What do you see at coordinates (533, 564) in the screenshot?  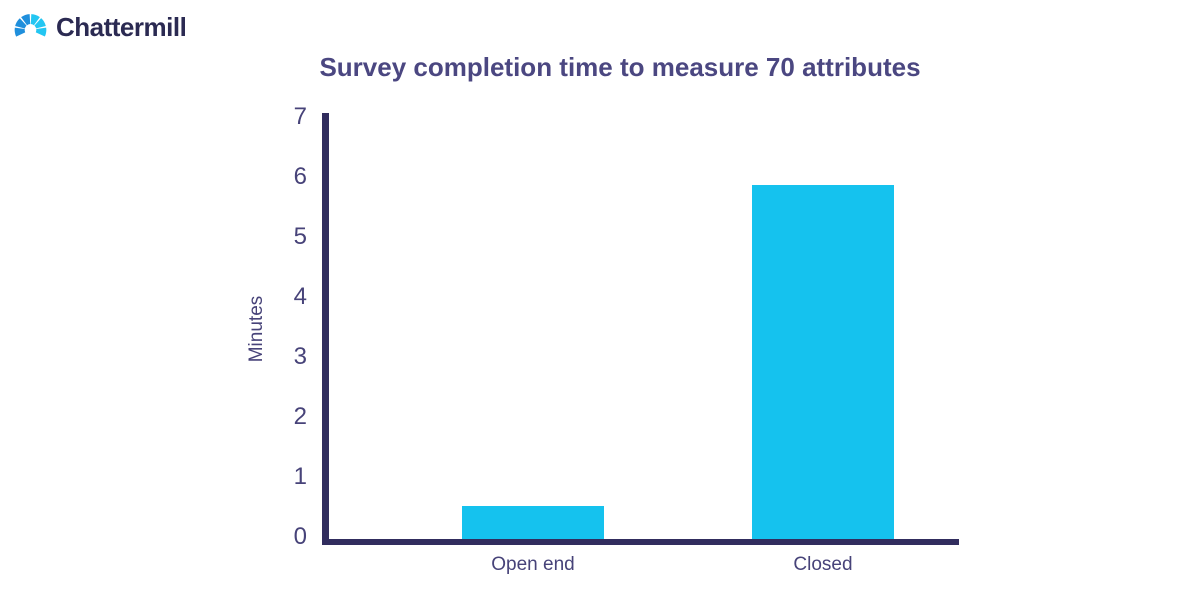 I see `x-axis-label-open-end: Open end` at bounding box center [533, 564].